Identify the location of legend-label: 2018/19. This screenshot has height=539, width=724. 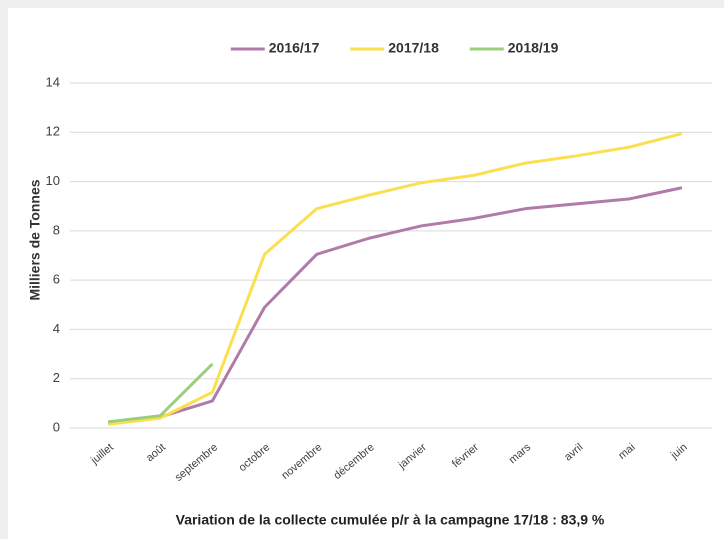
(533, 48).